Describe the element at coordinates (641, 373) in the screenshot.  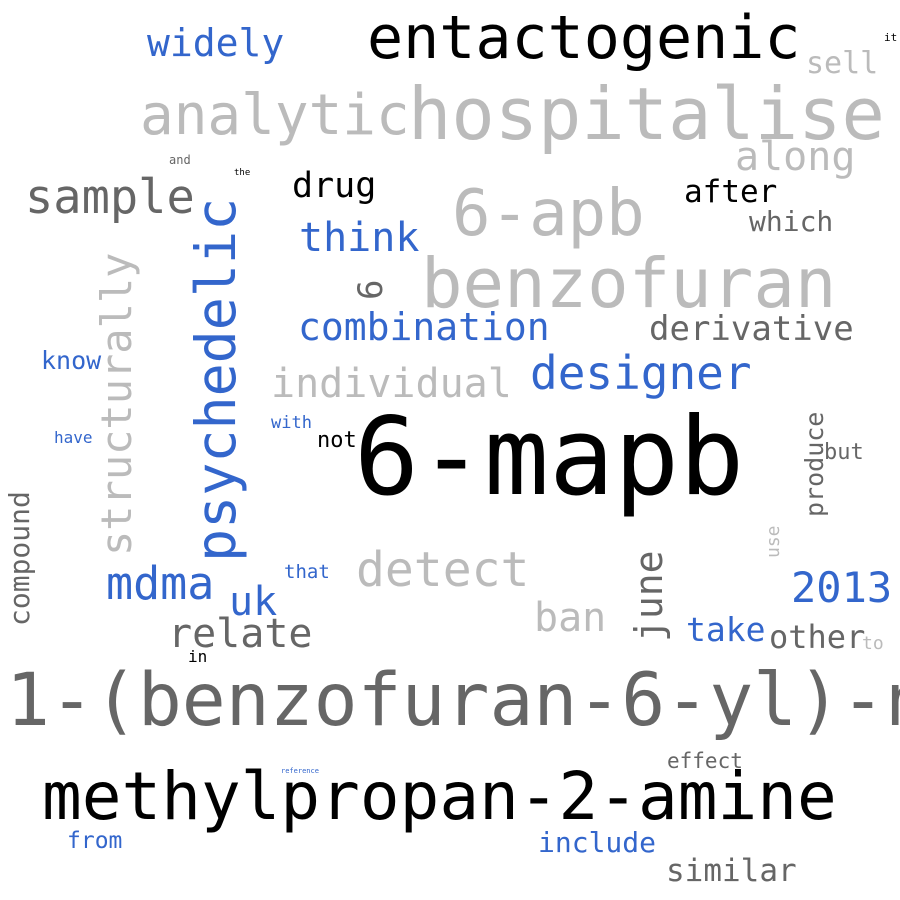
I see `word-designer: designer` at that location.